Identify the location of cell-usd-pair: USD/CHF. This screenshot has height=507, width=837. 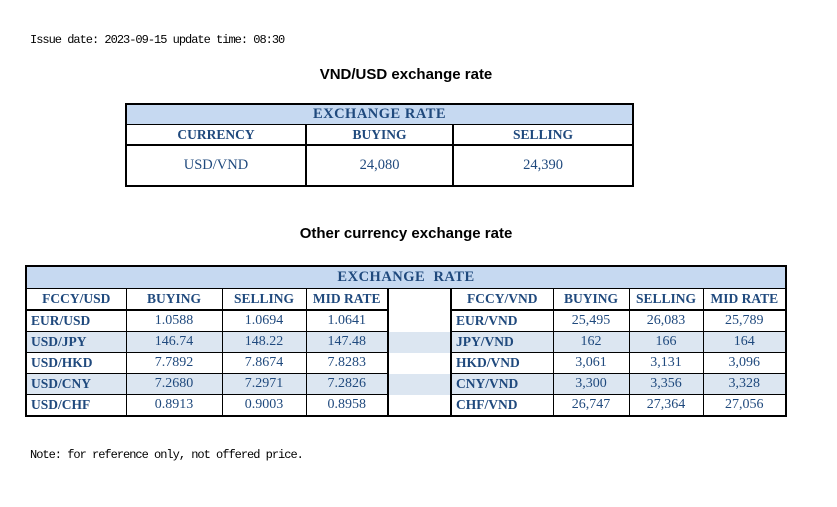
(76, 405).